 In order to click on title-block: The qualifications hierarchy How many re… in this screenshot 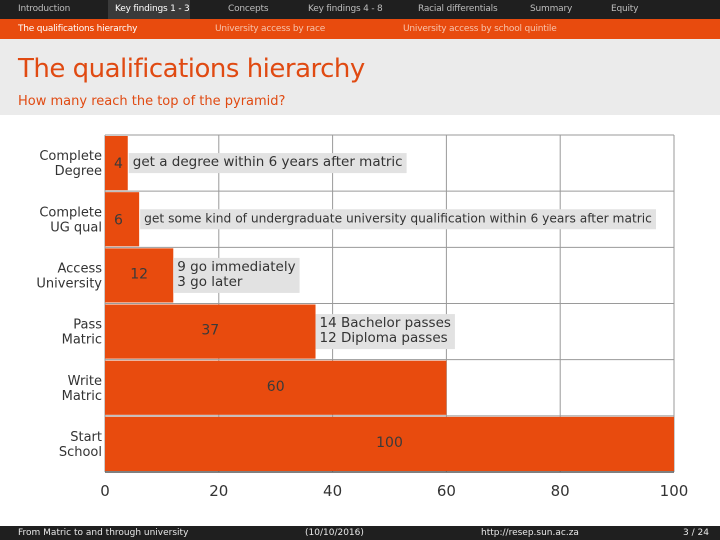, I will do `click(360, 77)`.